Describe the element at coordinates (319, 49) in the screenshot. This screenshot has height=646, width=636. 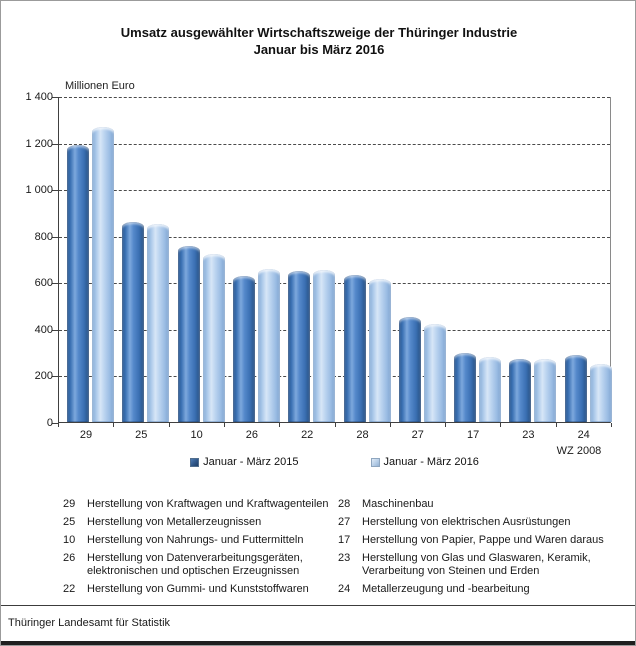
I see `chart-title-line2: Januar bis März 2016` at that location.